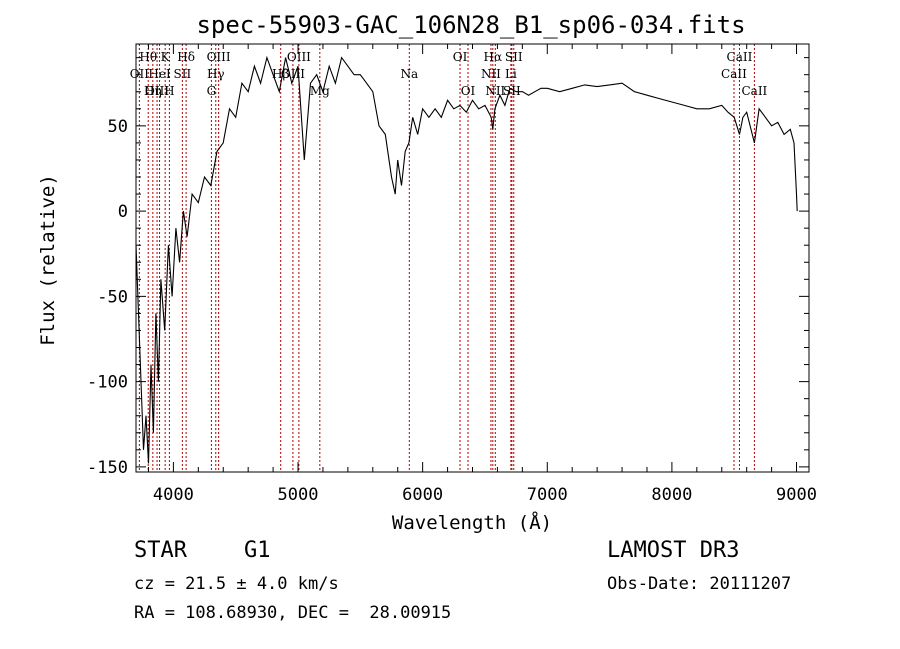  I want to click on spectral-line-label: Hθ, so click(148, 57).